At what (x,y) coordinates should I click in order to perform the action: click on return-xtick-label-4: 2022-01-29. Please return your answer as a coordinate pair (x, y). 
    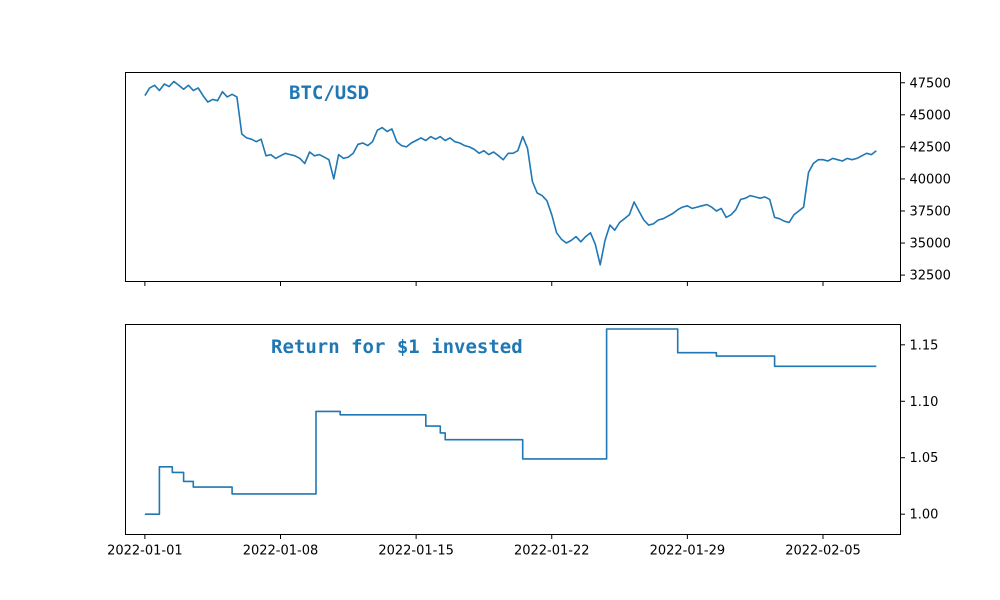
    Looking at the image, I should click on (688, 551).